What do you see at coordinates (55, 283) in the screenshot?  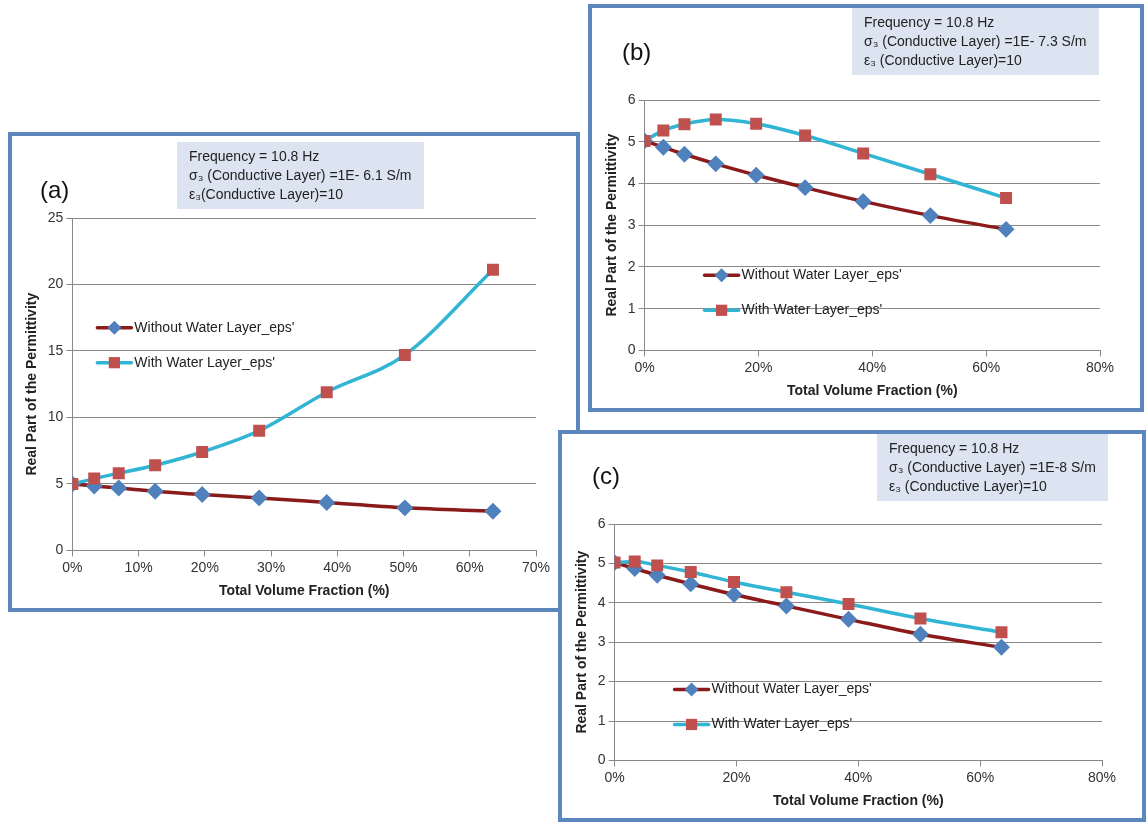 I see `y-tick-label: 20` at bounding box center [55, 283].